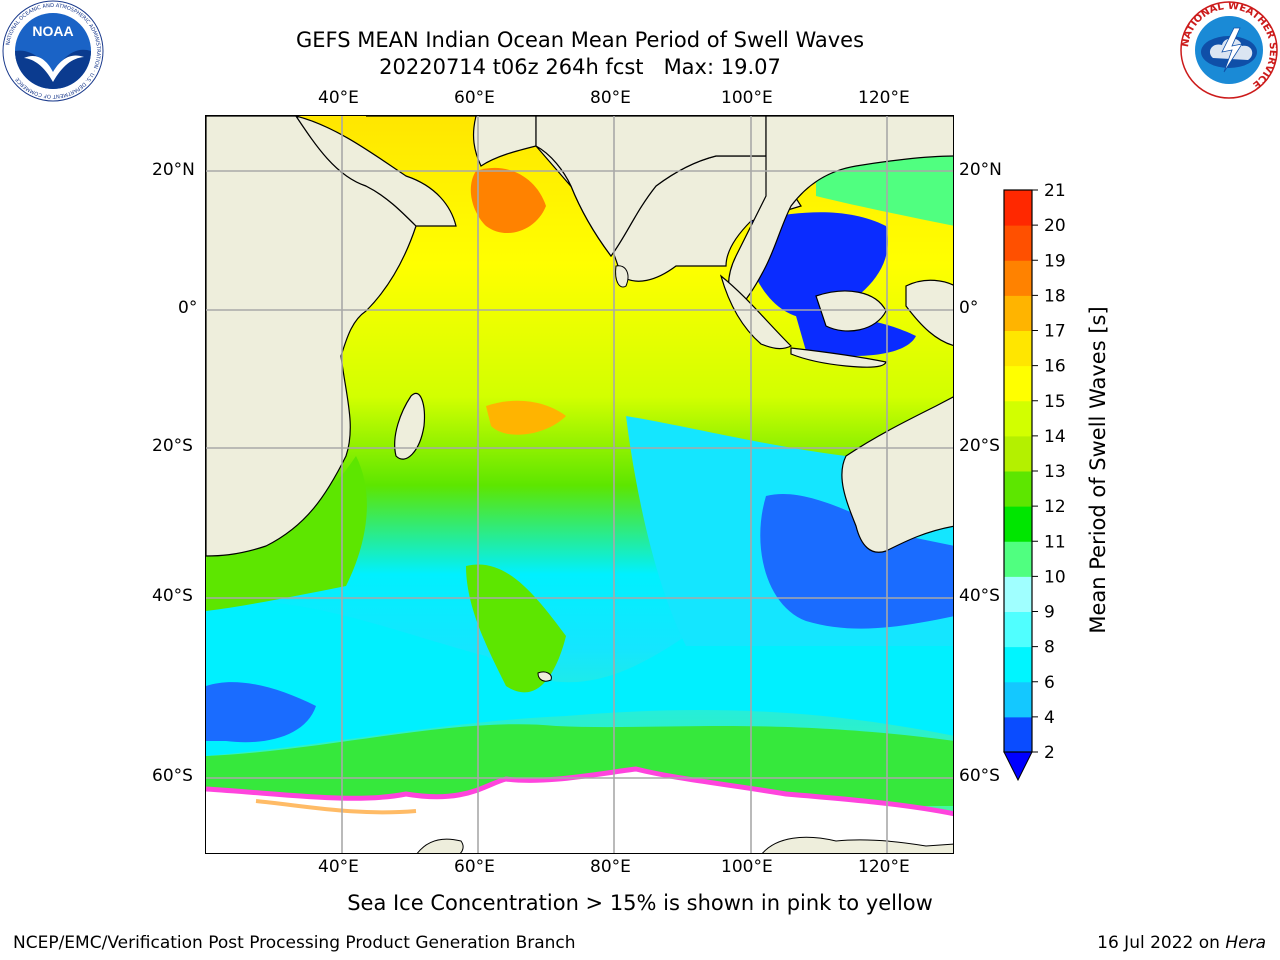 This screenshot has width=1280, height=960. What do you see at coordinates (1055, 542) in the screenshot?
I see `colorbar-tick-label-11: 11` at bounding box center [1055, 542].